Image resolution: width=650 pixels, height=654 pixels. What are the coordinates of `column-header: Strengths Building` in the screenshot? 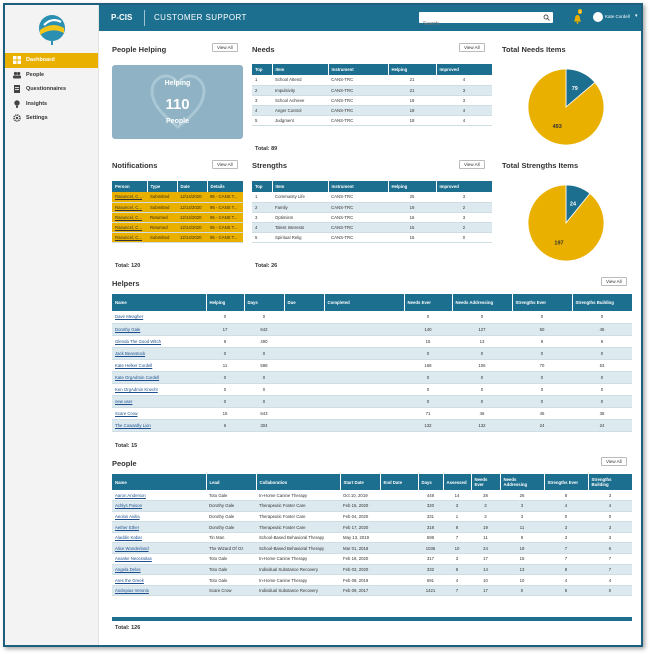 It's located at (610, 482).